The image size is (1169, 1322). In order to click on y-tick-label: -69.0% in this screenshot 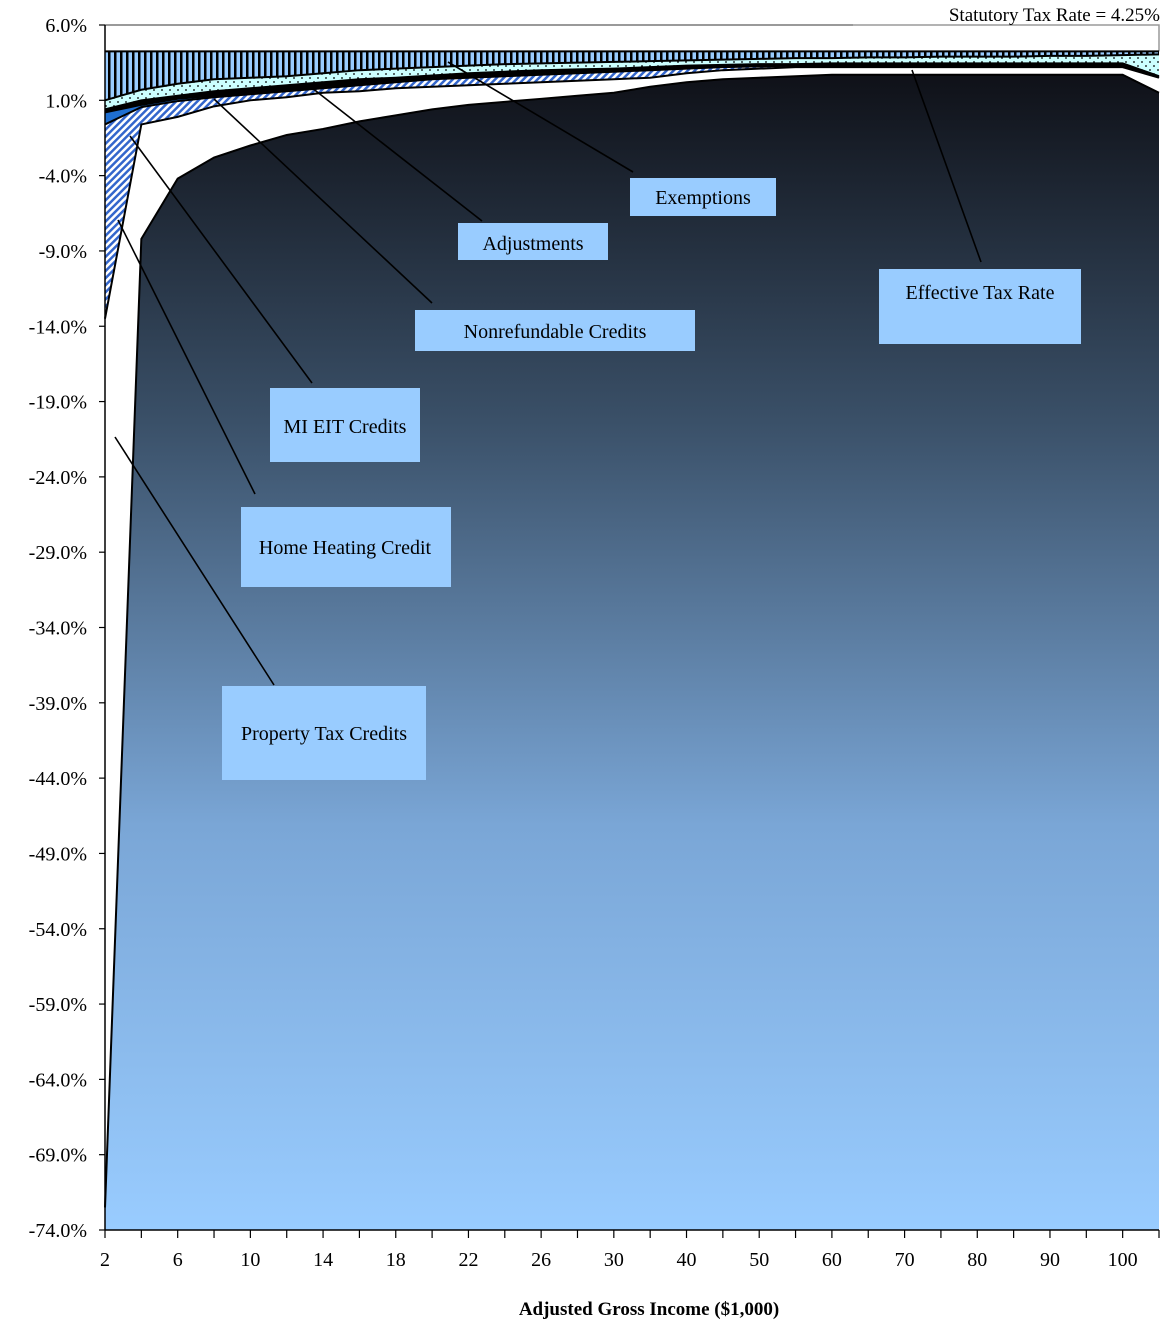, I will do `click(58, 1156)`.